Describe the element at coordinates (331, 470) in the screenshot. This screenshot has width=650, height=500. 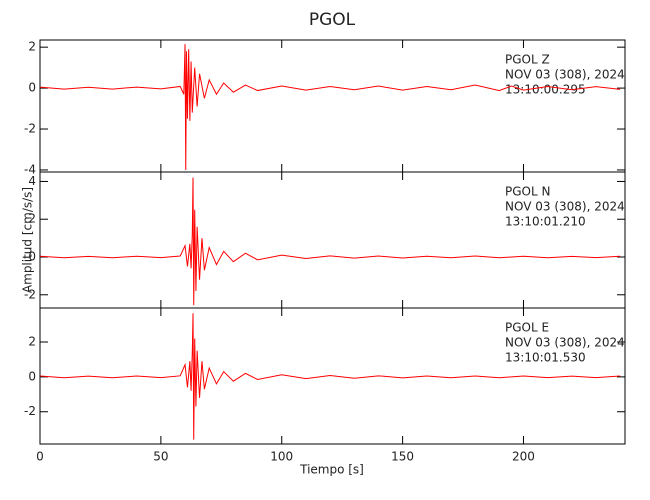
I see `x-axis-label: Tiempo [s]` at that location.